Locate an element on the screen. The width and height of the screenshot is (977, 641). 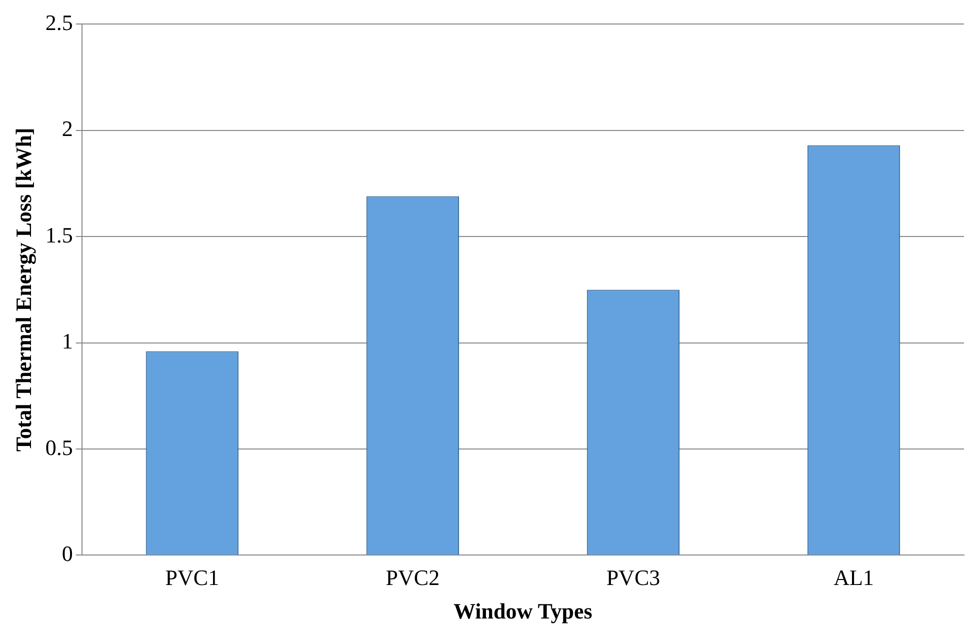
y-tick-label: 1.5 is located at coordinates (59, 235).